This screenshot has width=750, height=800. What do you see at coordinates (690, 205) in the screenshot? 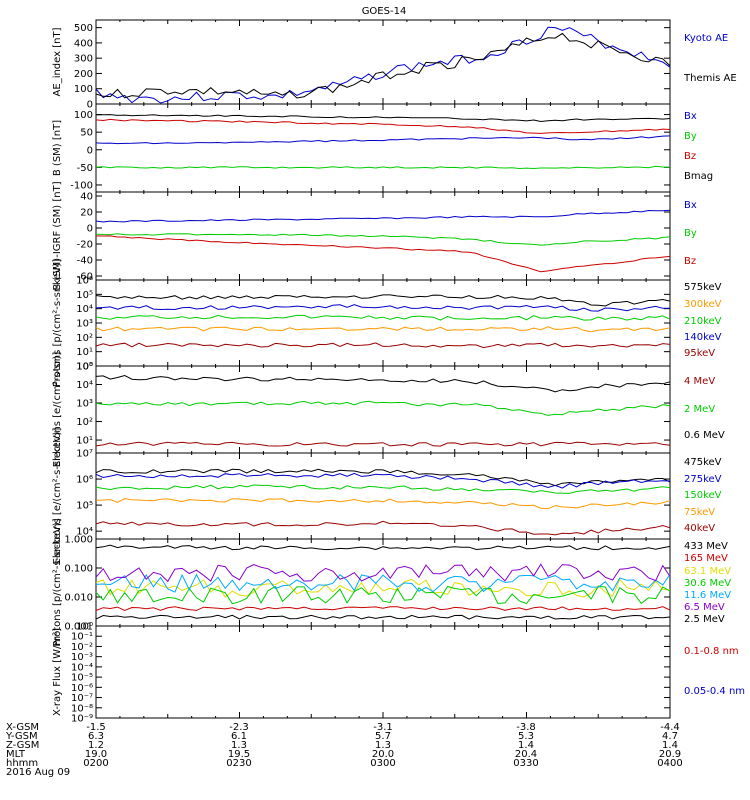
I see `legend-label: Bx` at bounding box center [690, 205].